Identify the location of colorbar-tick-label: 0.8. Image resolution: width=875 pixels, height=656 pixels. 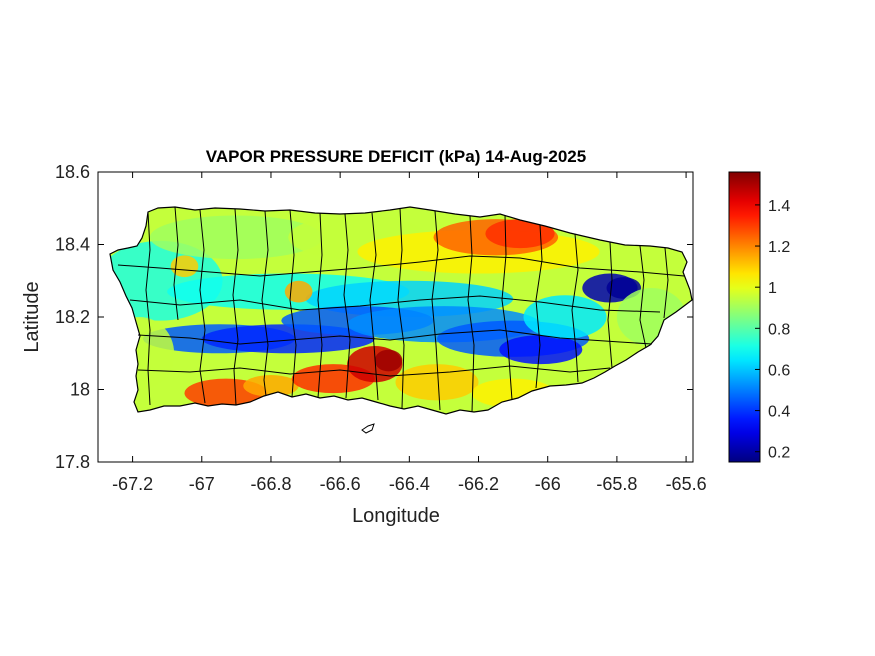
(779, 329).